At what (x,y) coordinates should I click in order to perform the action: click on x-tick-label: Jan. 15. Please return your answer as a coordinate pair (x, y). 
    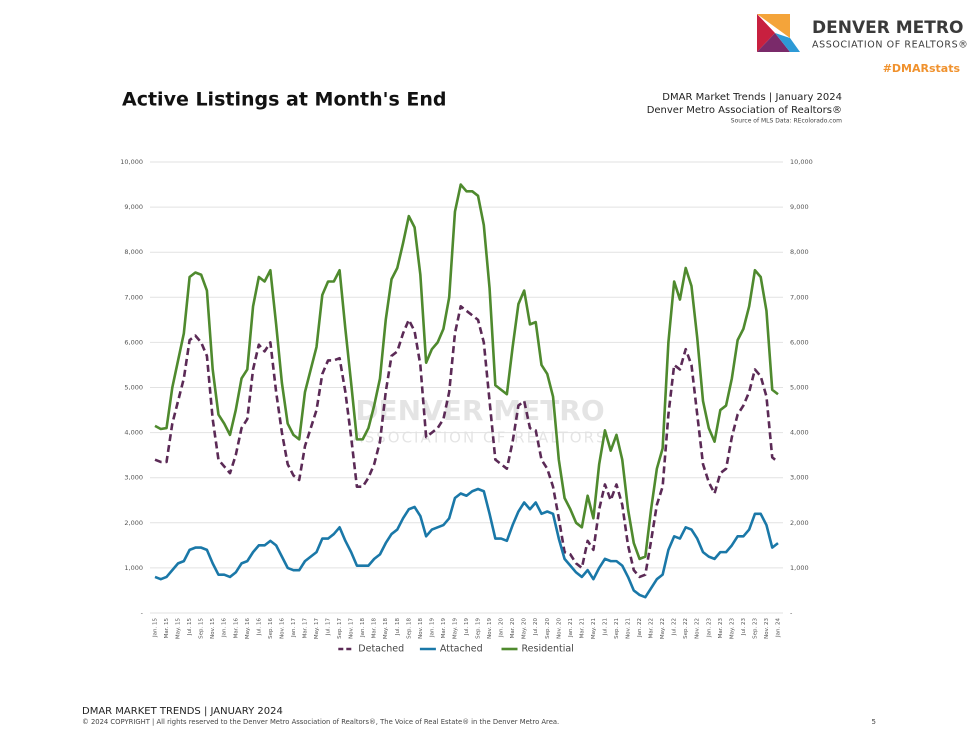
    Looking at the image, I should click on (156, 628).